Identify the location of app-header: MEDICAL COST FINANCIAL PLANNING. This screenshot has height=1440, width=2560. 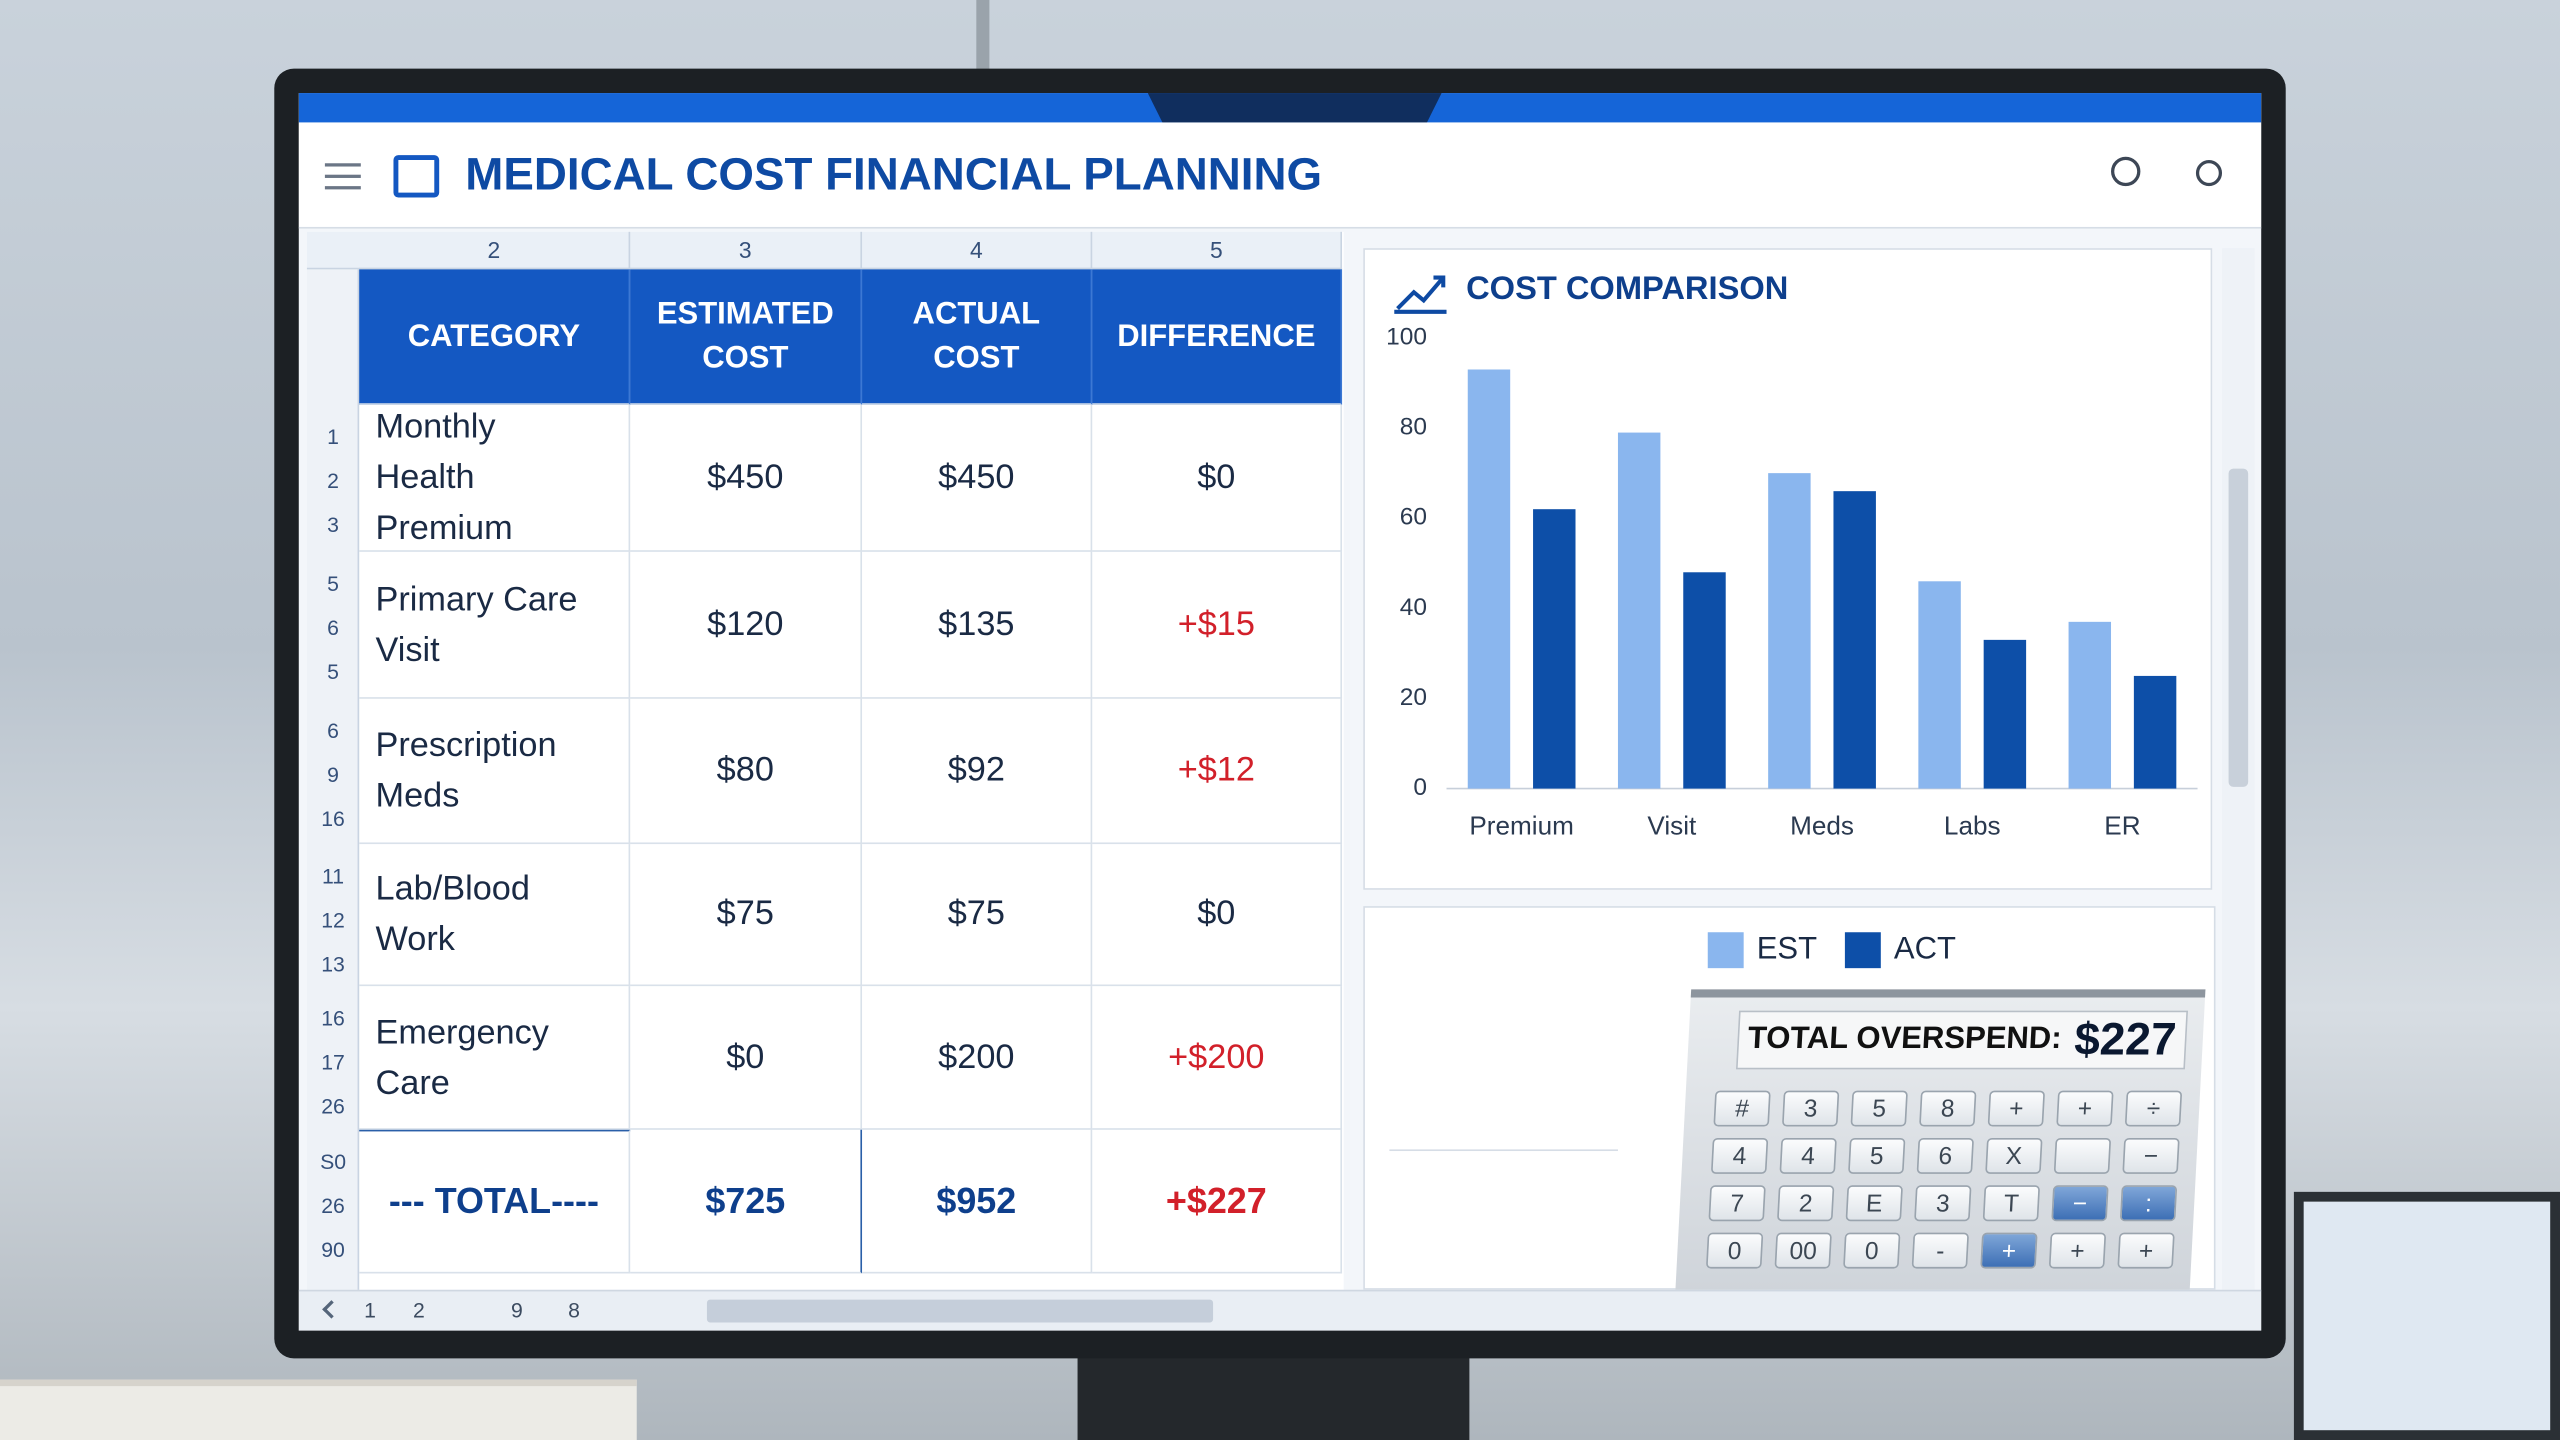
(1280, 175).